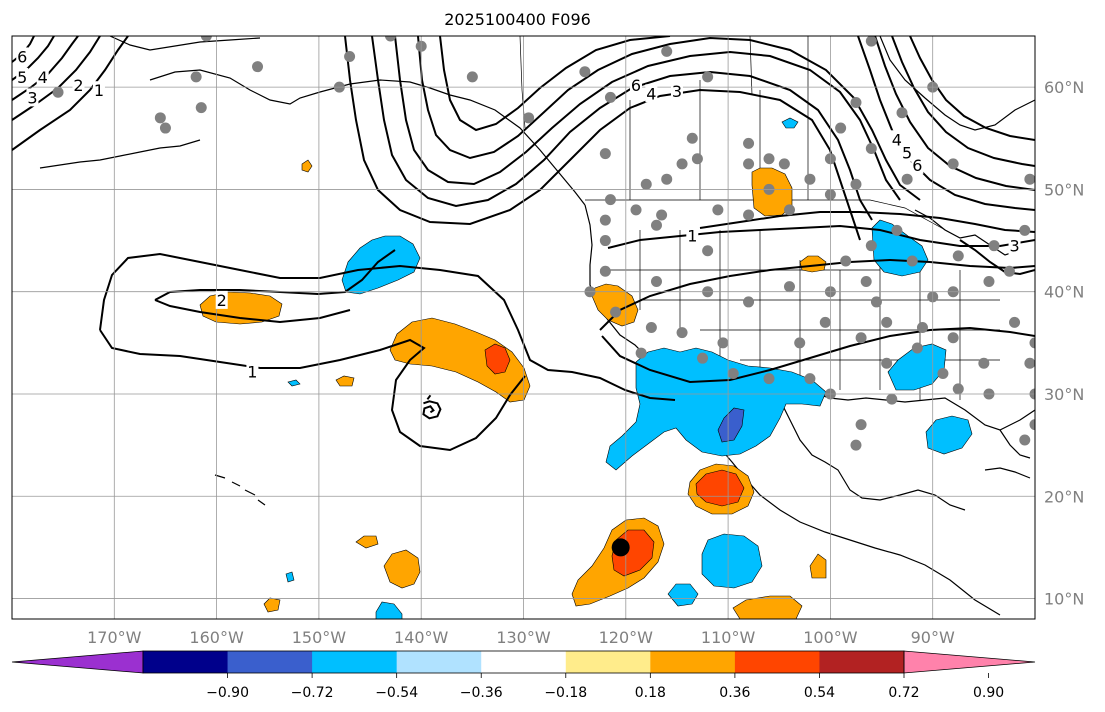 The width and height of the screenshot is (1105, 712). I want to click on contour-2-conus, so click(817, 294).